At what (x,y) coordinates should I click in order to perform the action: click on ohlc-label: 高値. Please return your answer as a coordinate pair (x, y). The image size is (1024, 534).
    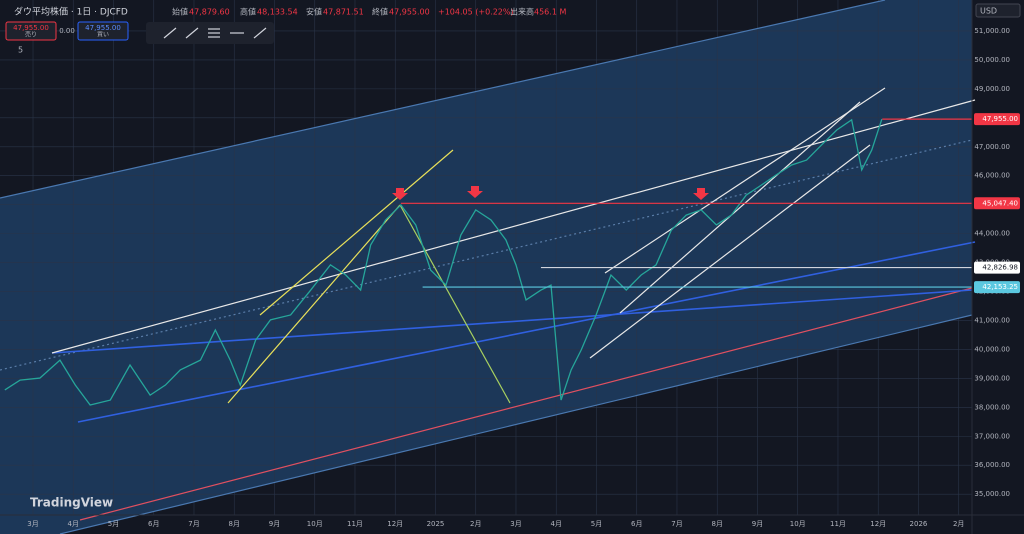
    Looking at the image, I should click on (248, 12).